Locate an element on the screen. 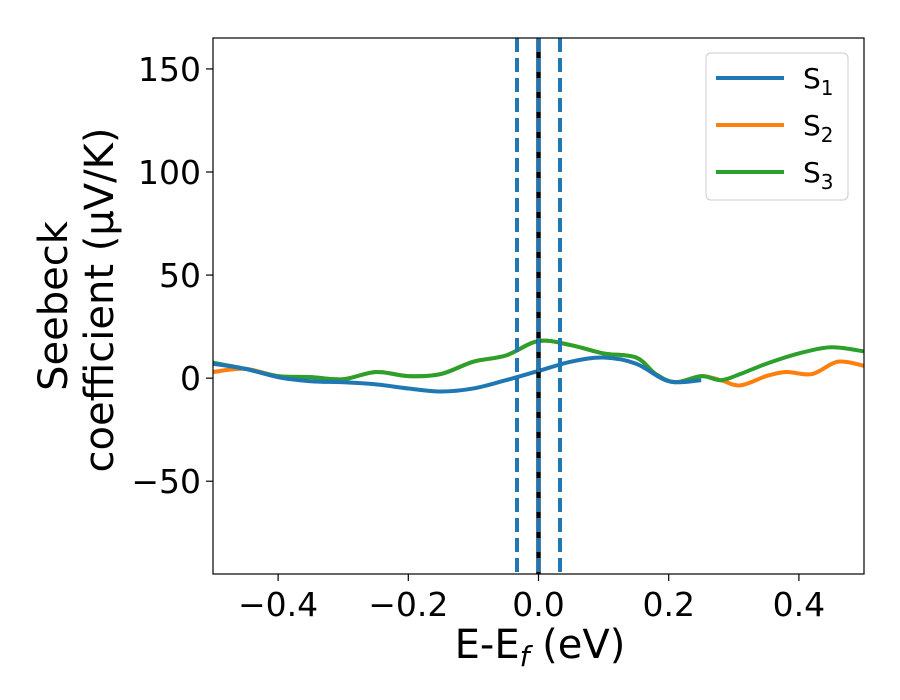 This screenshot has width=900, height=700. x-axis-label: E-Ef (eV) is located at coordinates (540, 647).